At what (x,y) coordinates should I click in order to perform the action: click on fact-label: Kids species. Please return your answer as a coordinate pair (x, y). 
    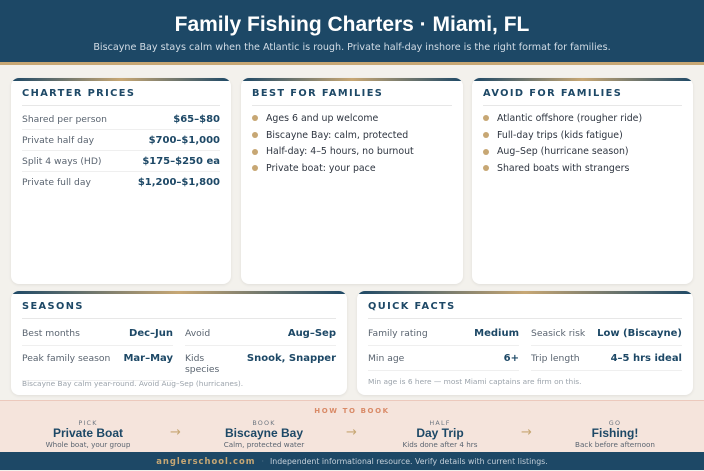
    Looking at the image, I should click on (202, 364).